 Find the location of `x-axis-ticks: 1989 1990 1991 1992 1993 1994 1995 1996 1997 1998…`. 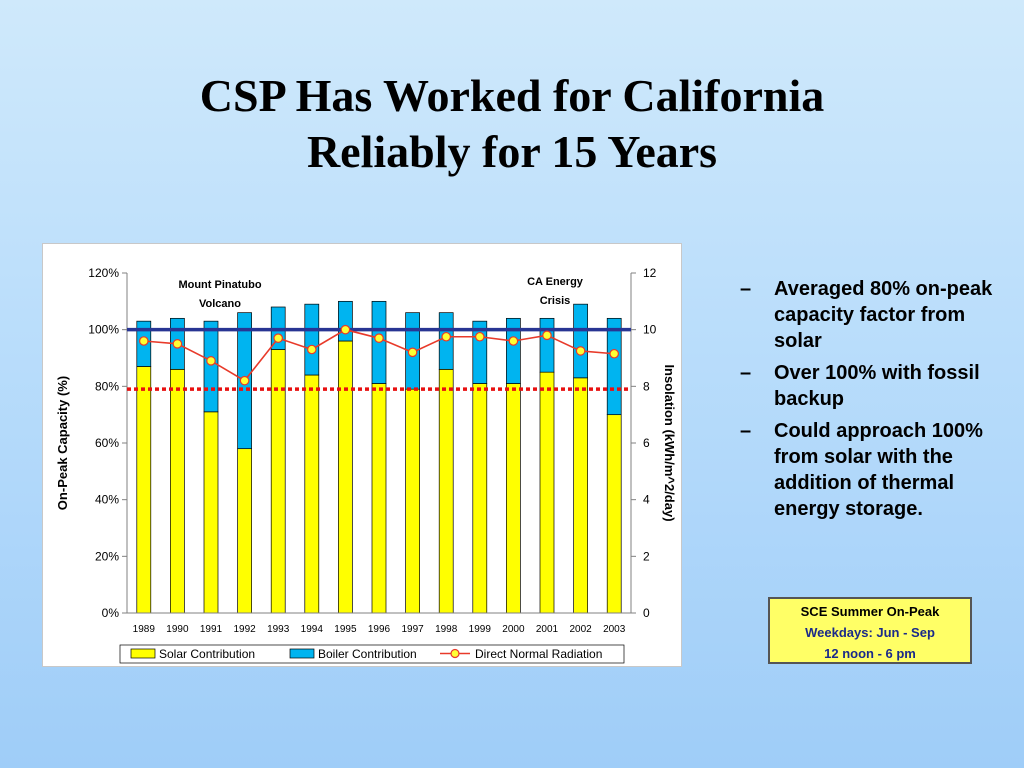

x-axis-ticks: 1989 1990 1991 1992 1993 1994 1995 1996 1997 1998… is located at coordinates (379, 629).